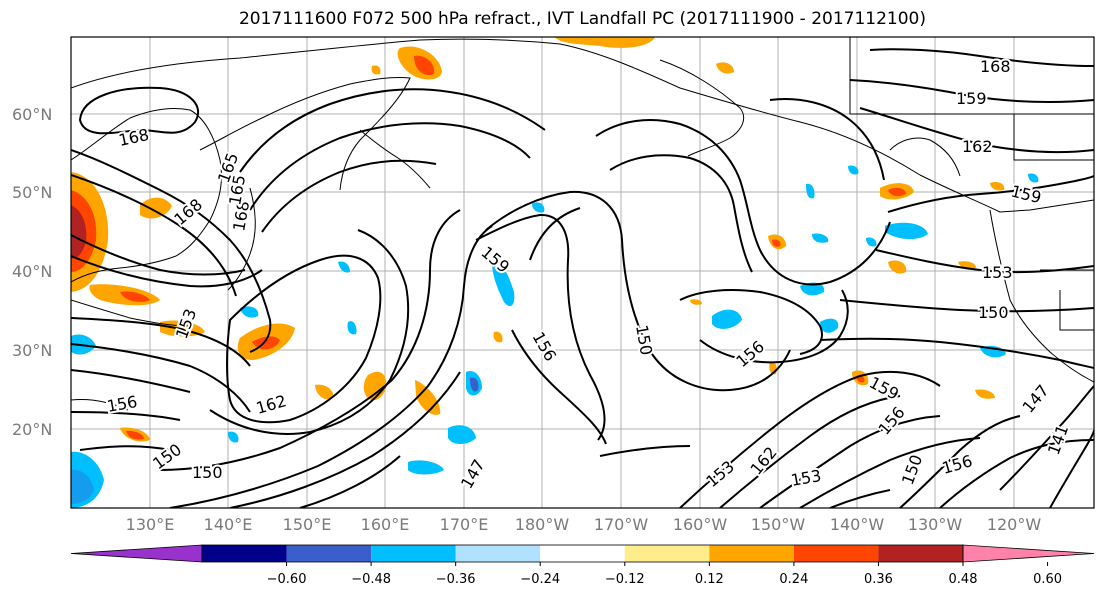  I want to click on lat-label-40n: 40°N, so click(32, 271).